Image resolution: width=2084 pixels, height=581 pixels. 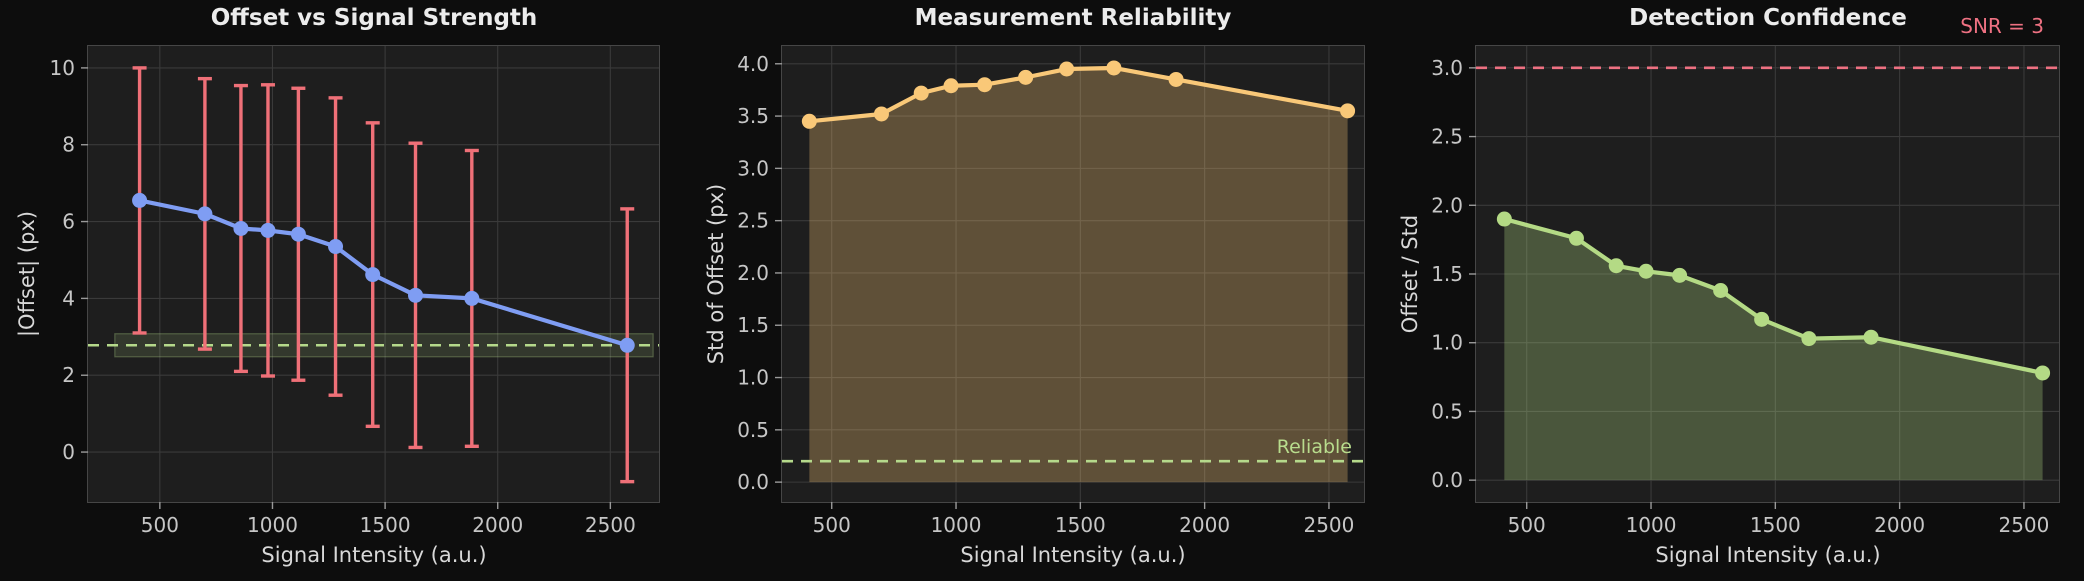 What do you see at coordinates (1768, 18) in the screenshot?
I see `chart3-title: Detection Confidence` at bounding box center [1768, 18].